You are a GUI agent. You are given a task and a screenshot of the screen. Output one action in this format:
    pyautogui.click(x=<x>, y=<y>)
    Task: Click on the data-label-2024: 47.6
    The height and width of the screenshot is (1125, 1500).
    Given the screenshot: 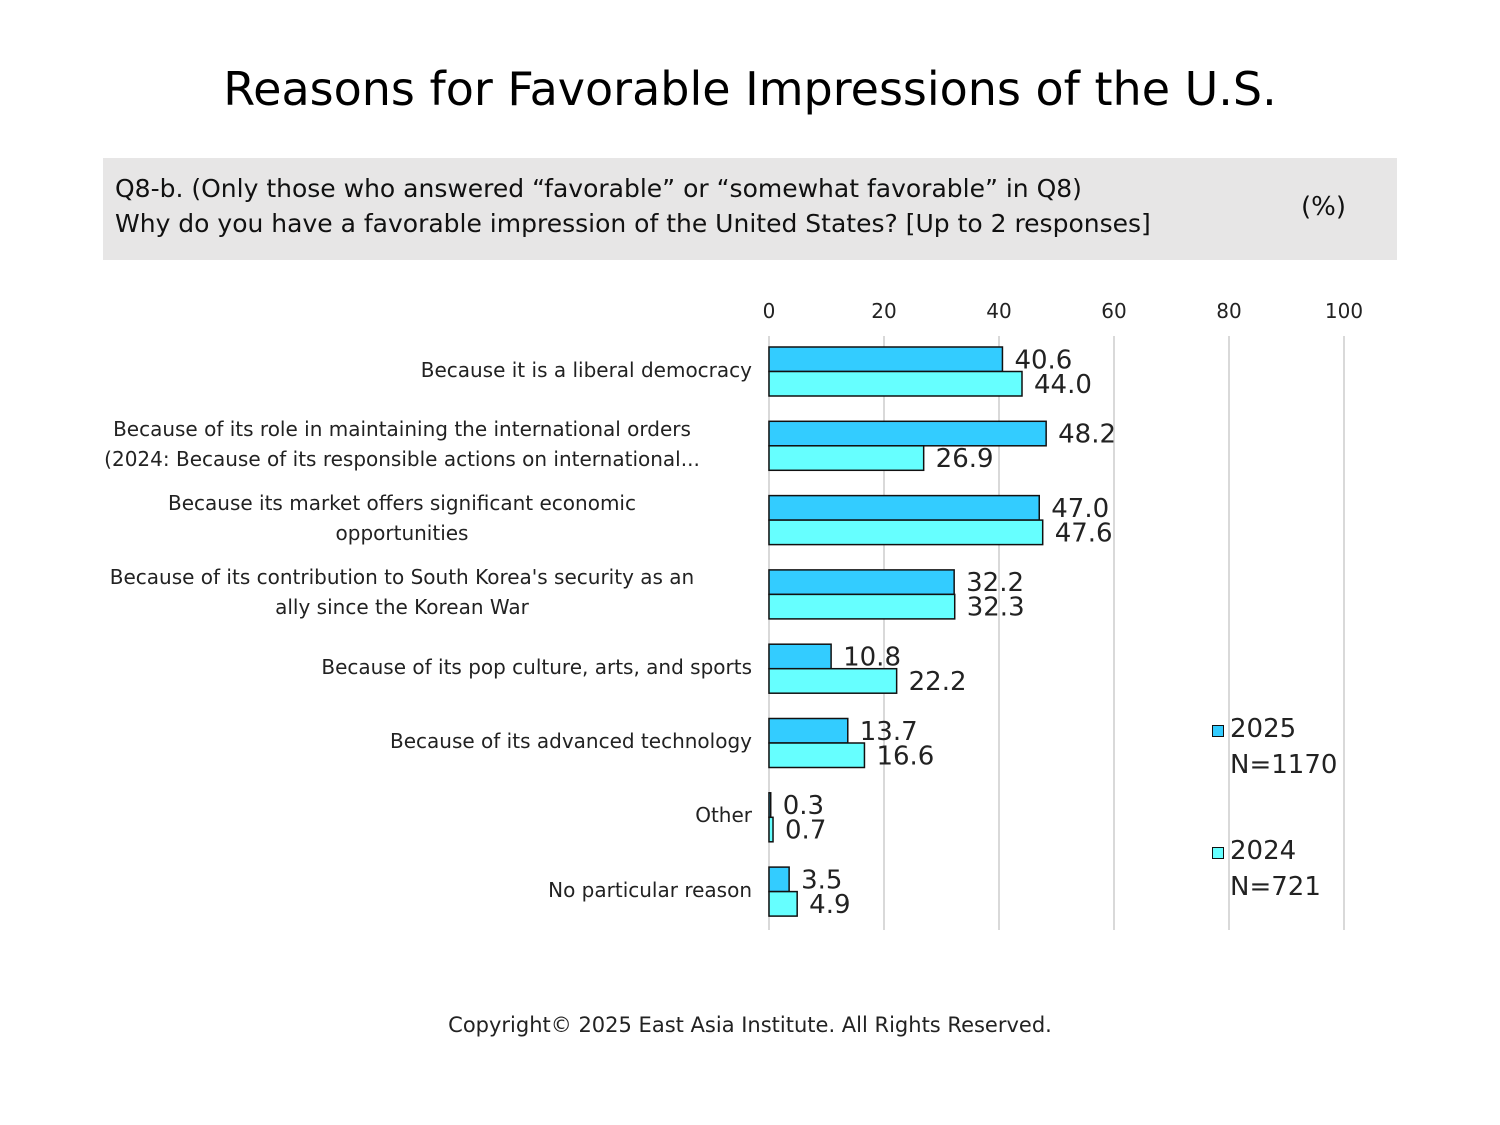 What is the action you would take?
    pyautogui.click(x=1084, y=533)
    